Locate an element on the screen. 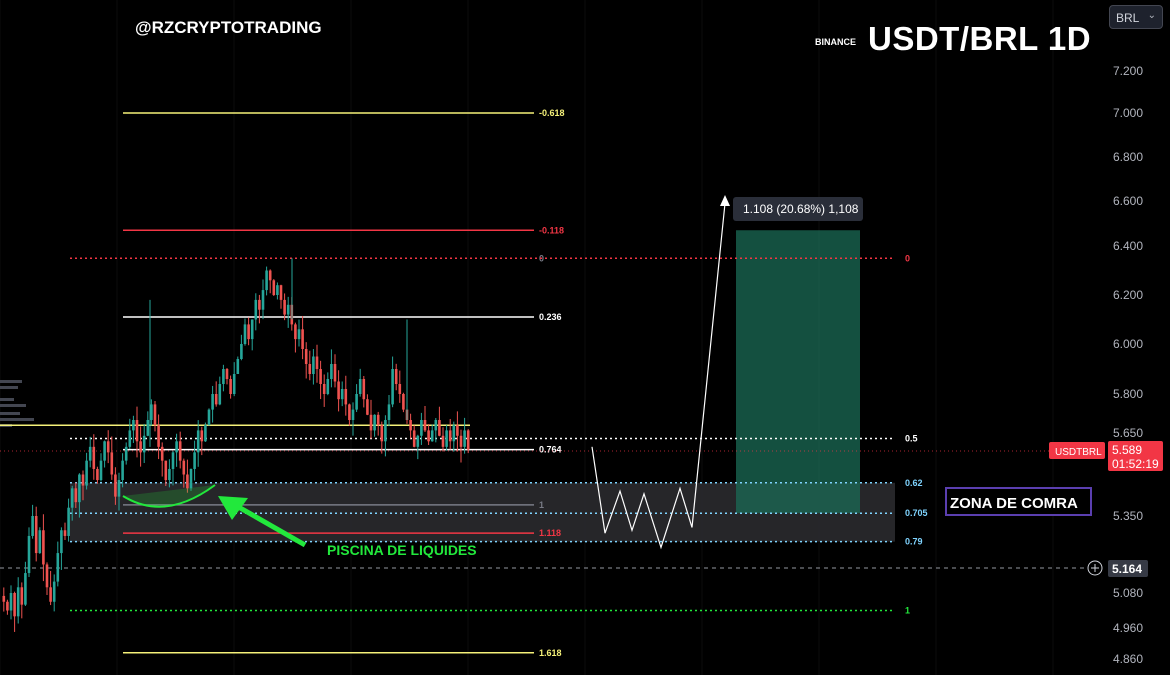 The height and width of the screenshot is (675, 1170). last-price-countdown: 01:52:19 is located at coordinates (1135, 464).